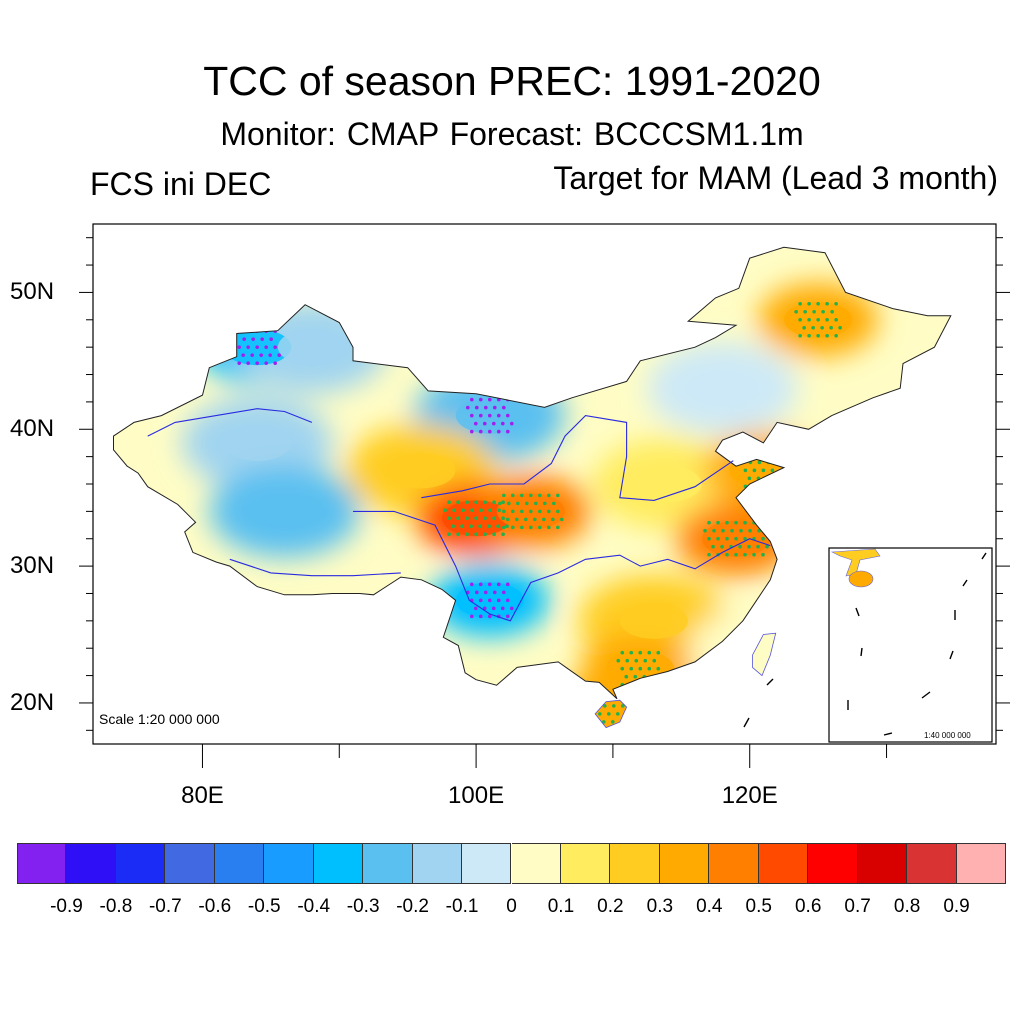  Describe the element at coordinates (660, 906) in the screenshot. I see `colorbar-label: 0.3` at that location.